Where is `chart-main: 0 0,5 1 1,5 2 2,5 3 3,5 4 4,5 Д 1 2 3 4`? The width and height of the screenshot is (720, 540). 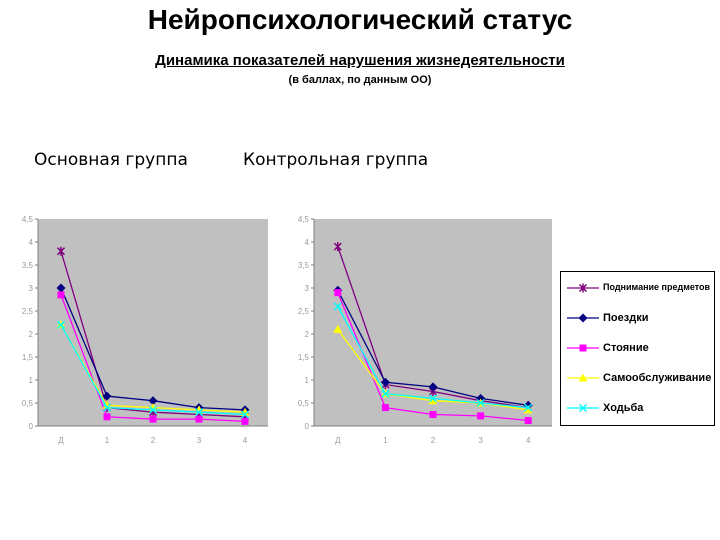
chart-main: 0 0,5 1 1,5 2 2,5 3 3,5 4 4,5 Д 1 2 3 4 is located at coordinates (145, 330).